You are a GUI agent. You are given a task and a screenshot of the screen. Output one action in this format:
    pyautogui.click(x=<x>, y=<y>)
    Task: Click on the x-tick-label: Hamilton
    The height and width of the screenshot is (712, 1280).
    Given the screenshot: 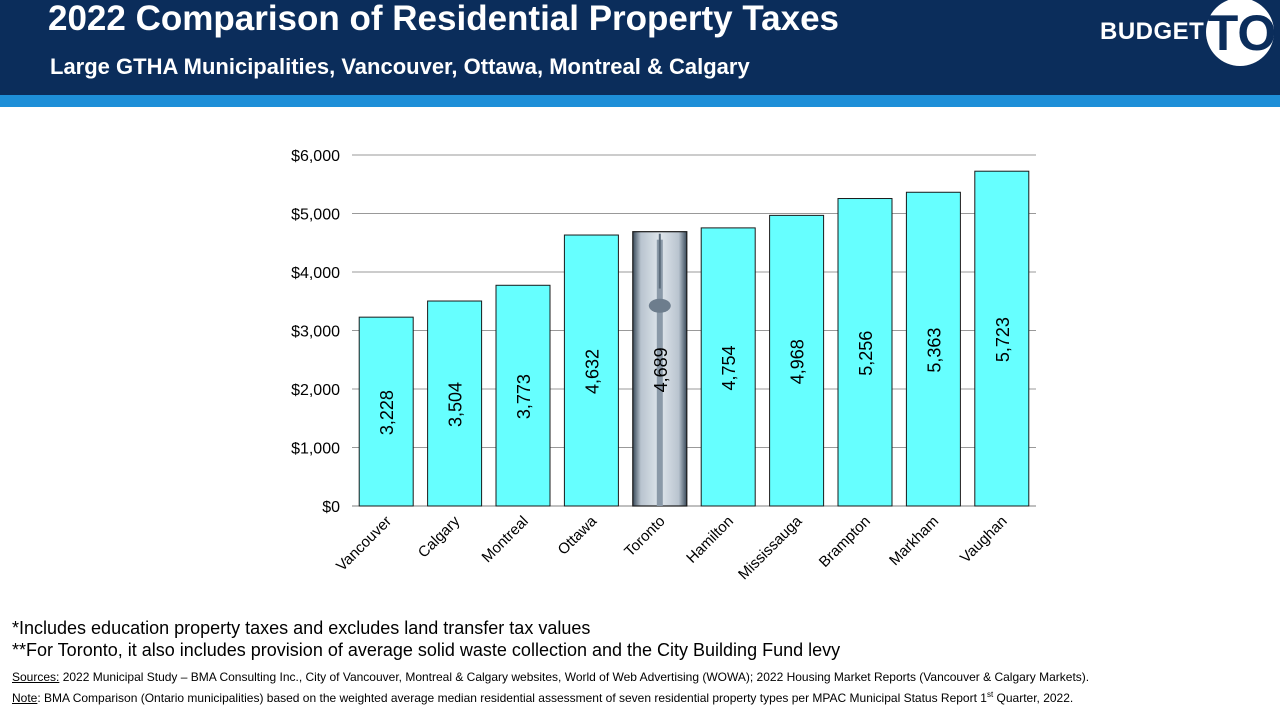 What is the action you would take?
    pyautogui.click(x=710, y=540)
    